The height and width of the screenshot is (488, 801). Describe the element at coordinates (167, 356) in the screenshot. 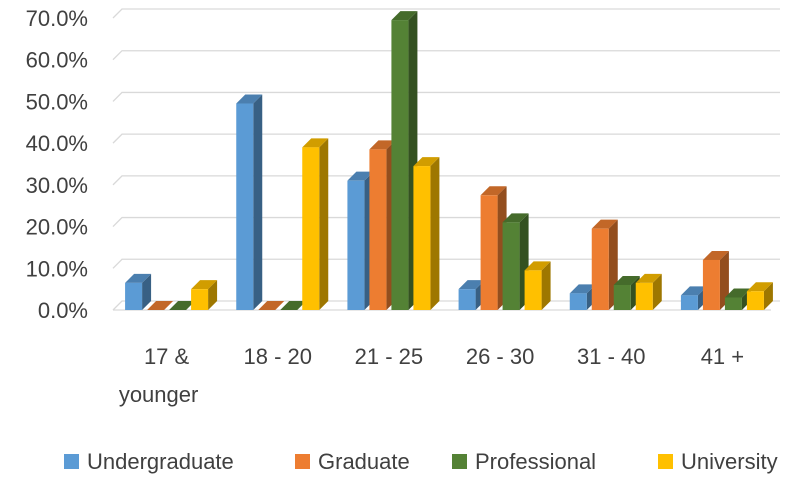

I see `x-tick-label: 17 &` at that location.